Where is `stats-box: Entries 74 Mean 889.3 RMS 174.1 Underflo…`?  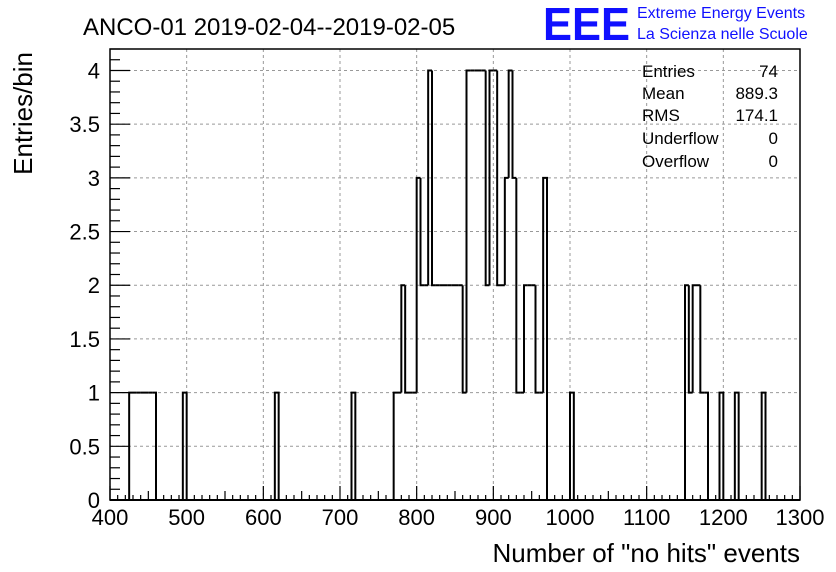
stats-box: Entries 74 Mean 889.3 RMS 174.1 Underflo… is located at coordinates (710, 116).